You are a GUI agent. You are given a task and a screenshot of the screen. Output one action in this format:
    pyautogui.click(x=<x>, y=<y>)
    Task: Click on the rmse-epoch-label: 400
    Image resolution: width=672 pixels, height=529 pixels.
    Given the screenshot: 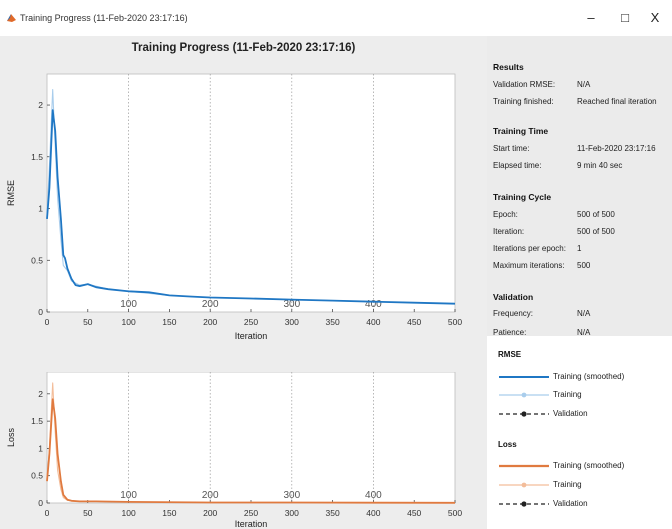 What is the action you would take?
    pyautogui.click(x=373, y=304)
    